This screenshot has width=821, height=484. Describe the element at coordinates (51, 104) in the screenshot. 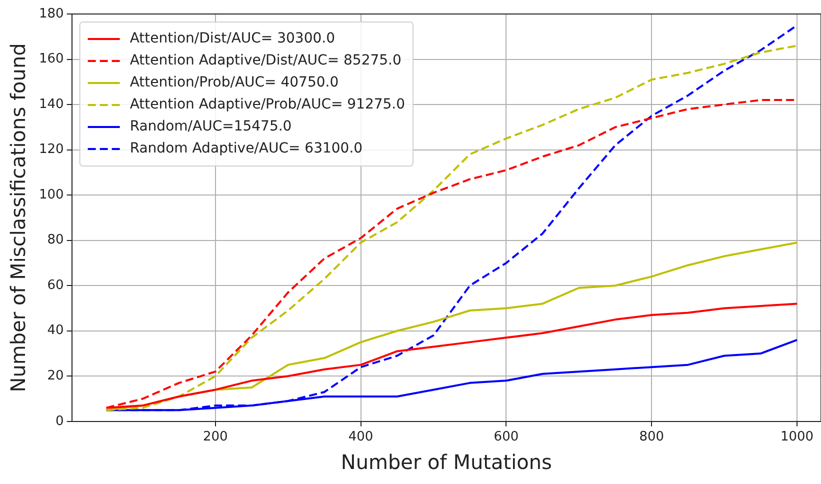

I see `y-tick-label: 140` at that location.